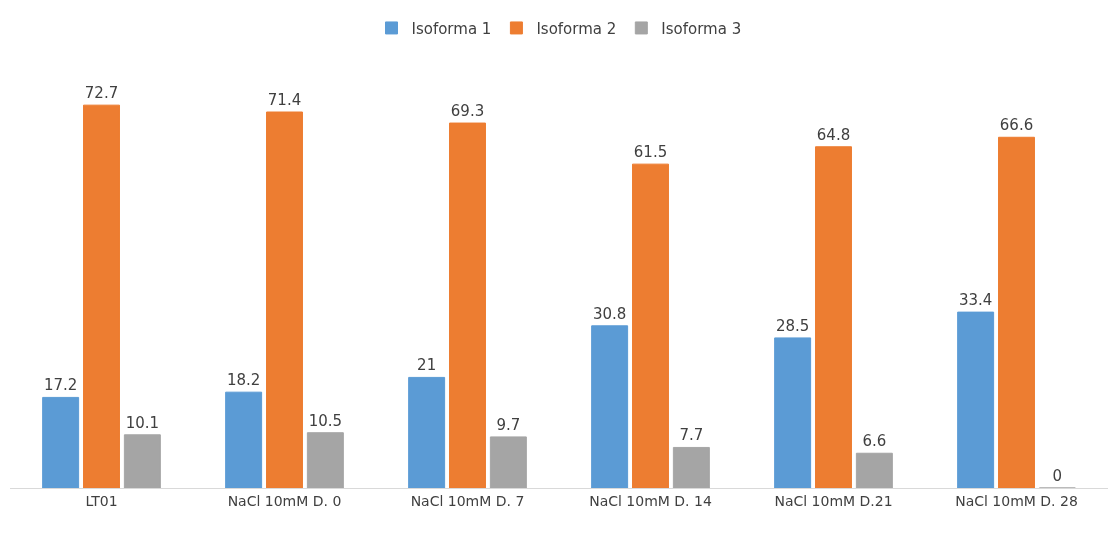  What do you see at coordinates (467, 111) in the screenshot?
I see `data-label: 69.3` at bounding box center [467, 111].